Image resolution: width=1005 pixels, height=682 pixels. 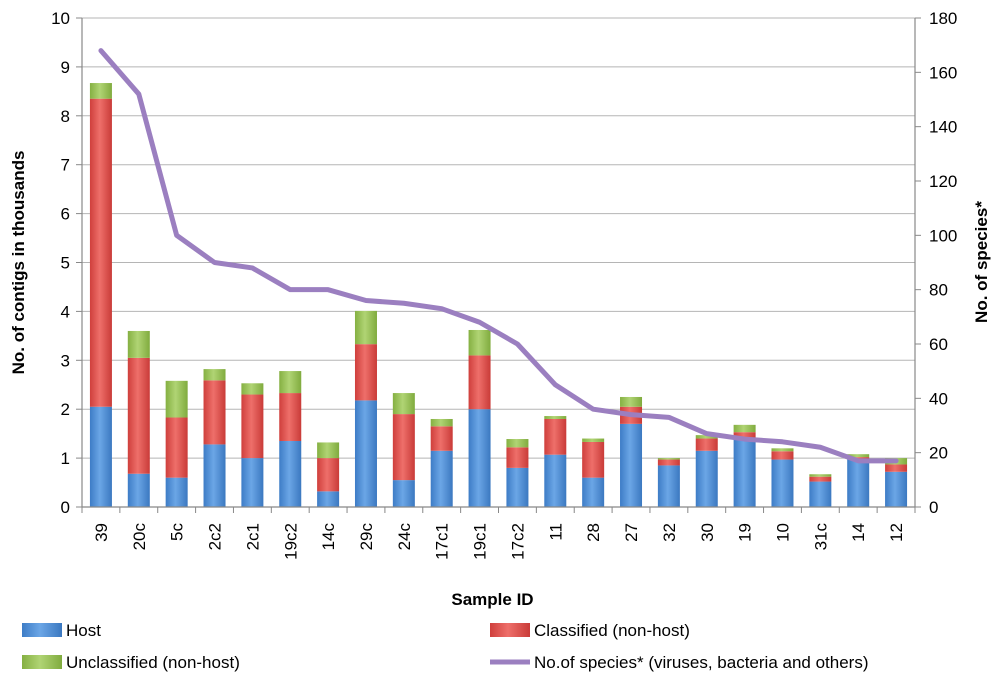 What do you see at coordinates (328, 475) in the screenshot?
I see `bar-classified-14c` at bounding box center [328, 475].